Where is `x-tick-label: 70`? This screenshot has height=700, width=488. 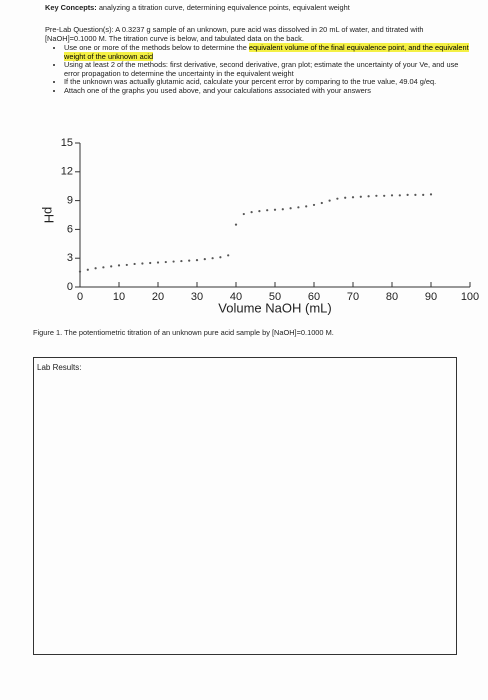 x-tick-label: 70 is located at coordinates (353, 297).